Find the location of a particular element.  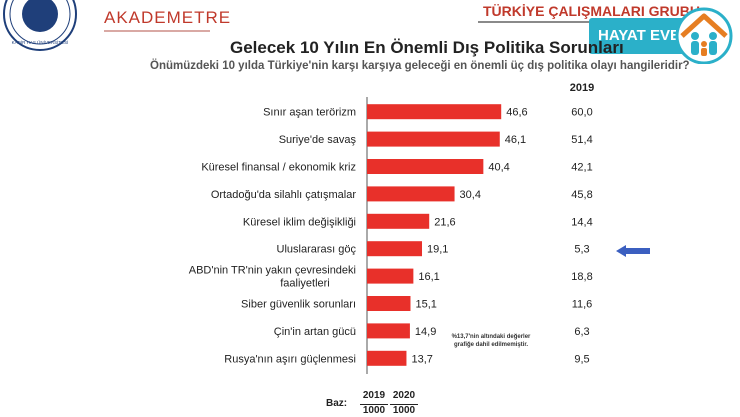

category-label: Küresel finansal / ekonomik kriz is located at coordinates (278, 168).